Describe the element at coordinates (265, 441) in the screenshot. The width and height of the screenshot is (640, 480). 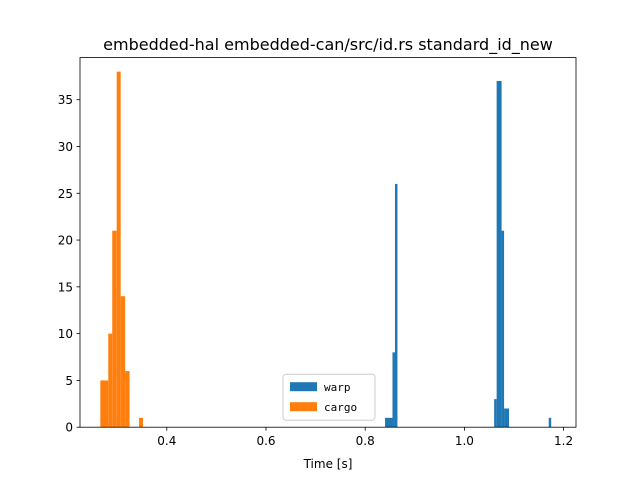
I see `x-tick-label: 0.6` at that location.